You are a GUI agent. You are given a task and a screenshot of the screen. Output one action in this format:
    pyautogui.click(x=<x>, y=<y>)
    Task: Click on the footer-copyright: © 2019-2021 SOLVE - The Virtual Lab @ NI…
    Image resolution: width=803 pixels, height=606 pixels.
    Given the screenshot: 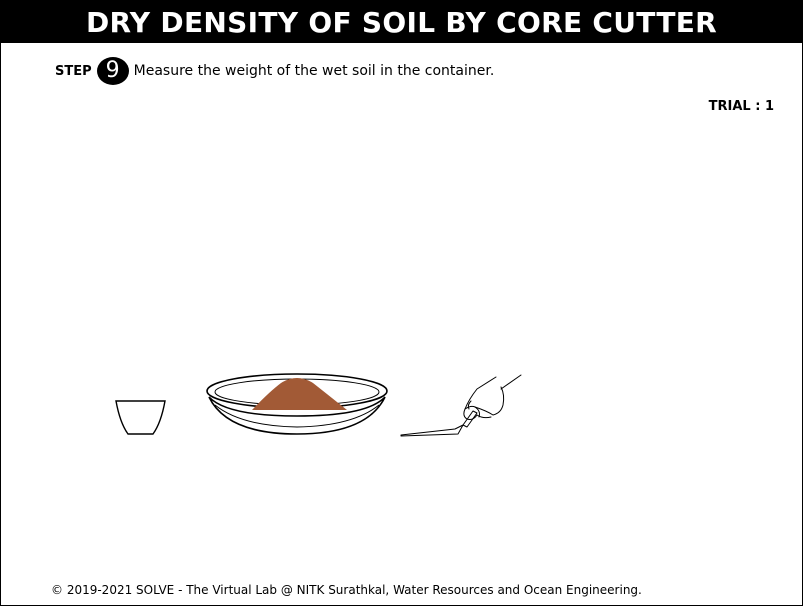 What is the action you would take?
    pyautogui.click(x=346, y=590)
    